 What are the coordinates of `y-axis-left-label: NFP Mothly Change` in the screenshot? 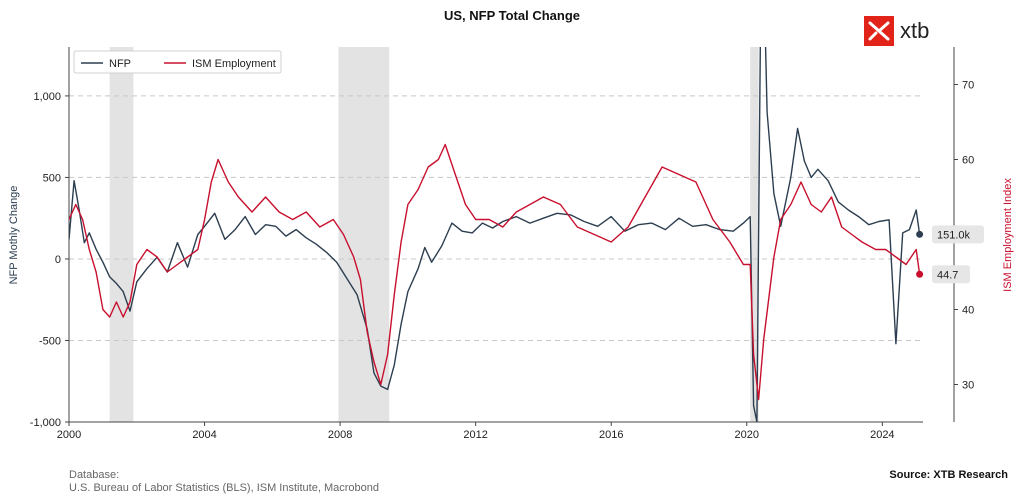 It's located at (14, 235).